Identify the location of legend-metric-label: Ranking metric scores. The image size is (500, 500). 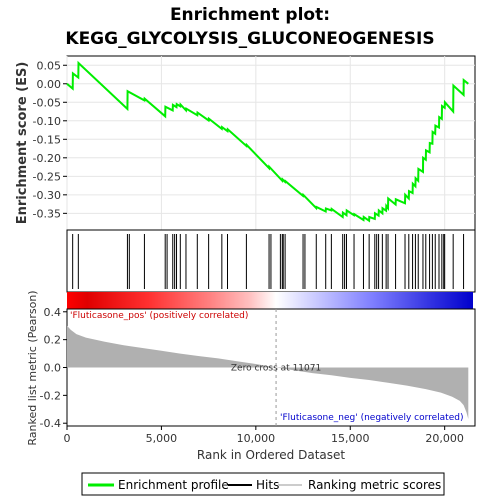
(374, 485).